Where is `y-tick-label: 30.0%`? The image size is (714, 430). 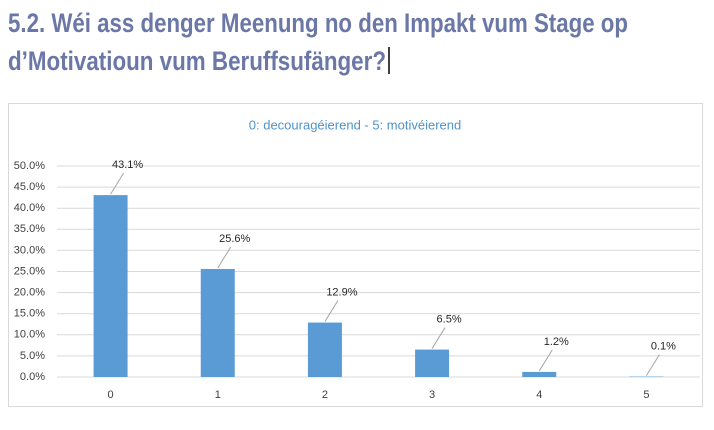
y-tick-label: 30.0% is located at coordinates (29, 250).